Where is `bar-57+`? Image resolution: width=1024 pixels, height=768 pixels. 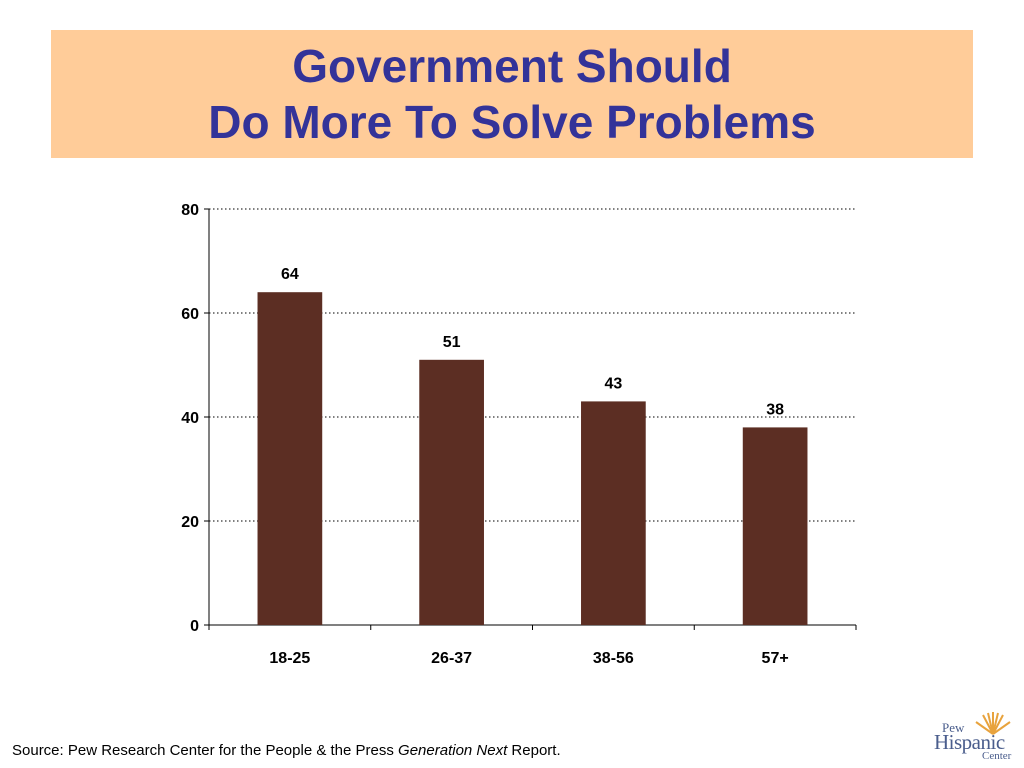
bar-57+ is located at coordinates (775, 526).